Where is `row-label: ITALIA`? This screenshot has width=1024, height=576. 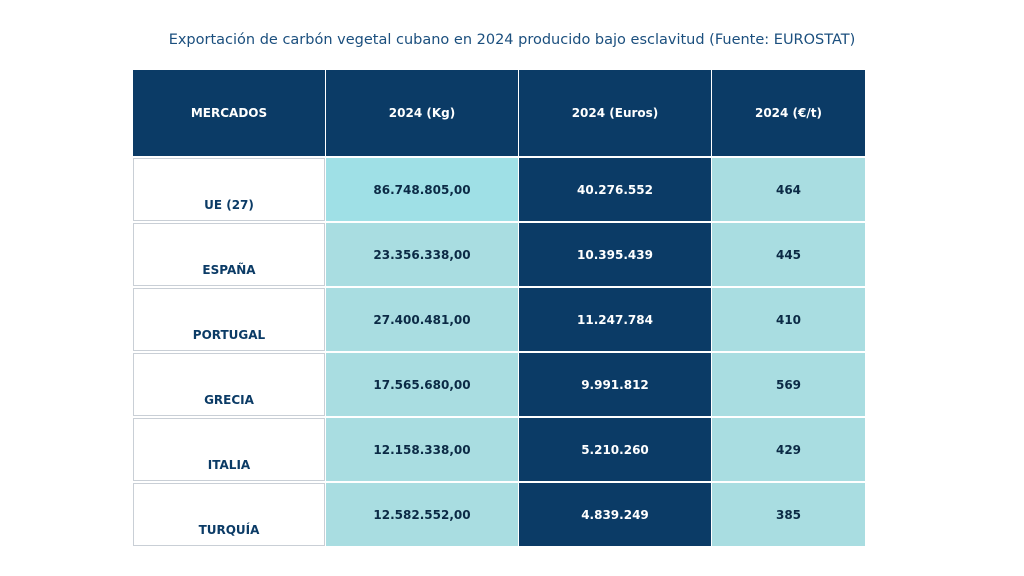
row-label: ITALIA is located at coordinates (229, 449).